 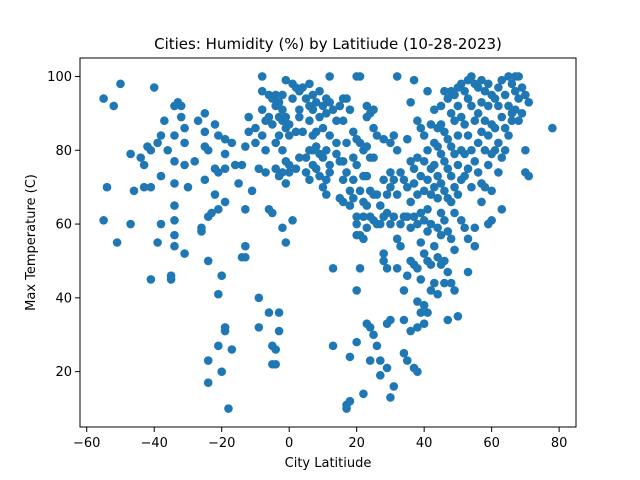 What do you see at coordinates (86, 443) in the screenshot?
I see `x-tick-label: −60` at bounding box center [86, 443].